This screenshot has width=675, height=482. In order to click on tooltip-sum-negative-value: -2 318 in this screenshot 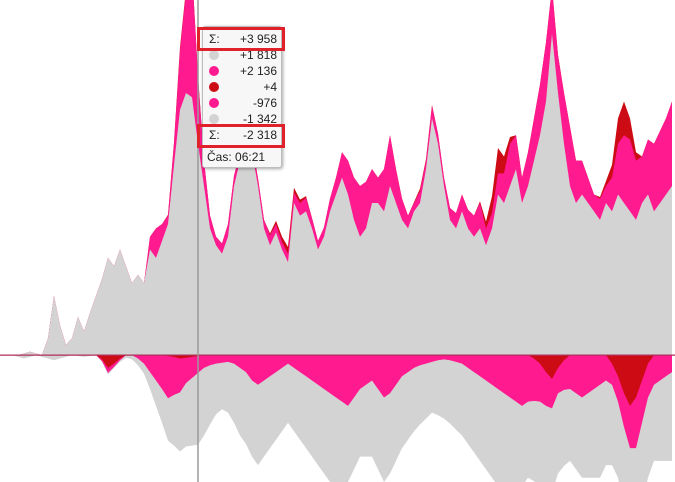, I will do `click(259, 135)`.